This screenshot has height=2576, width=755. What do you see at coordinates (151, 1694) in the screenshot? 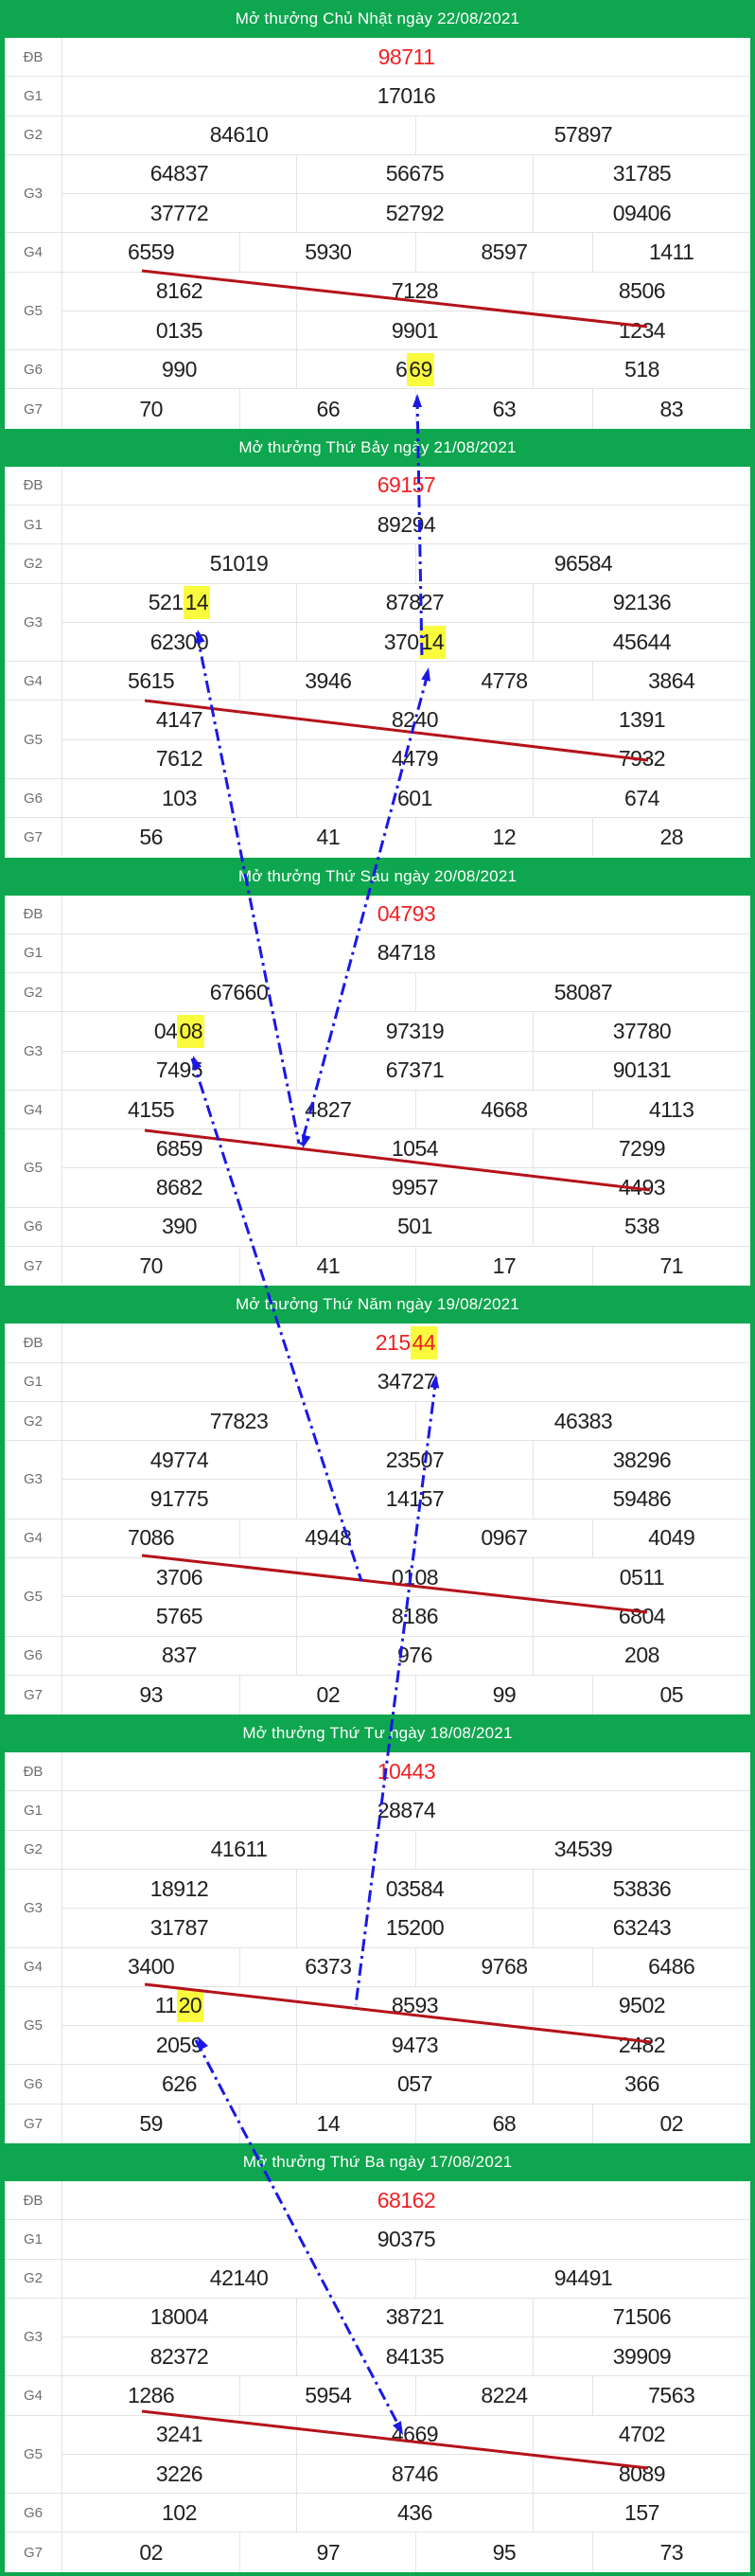
I see `prize-digits: 93` at bounding box center [151, 1694].